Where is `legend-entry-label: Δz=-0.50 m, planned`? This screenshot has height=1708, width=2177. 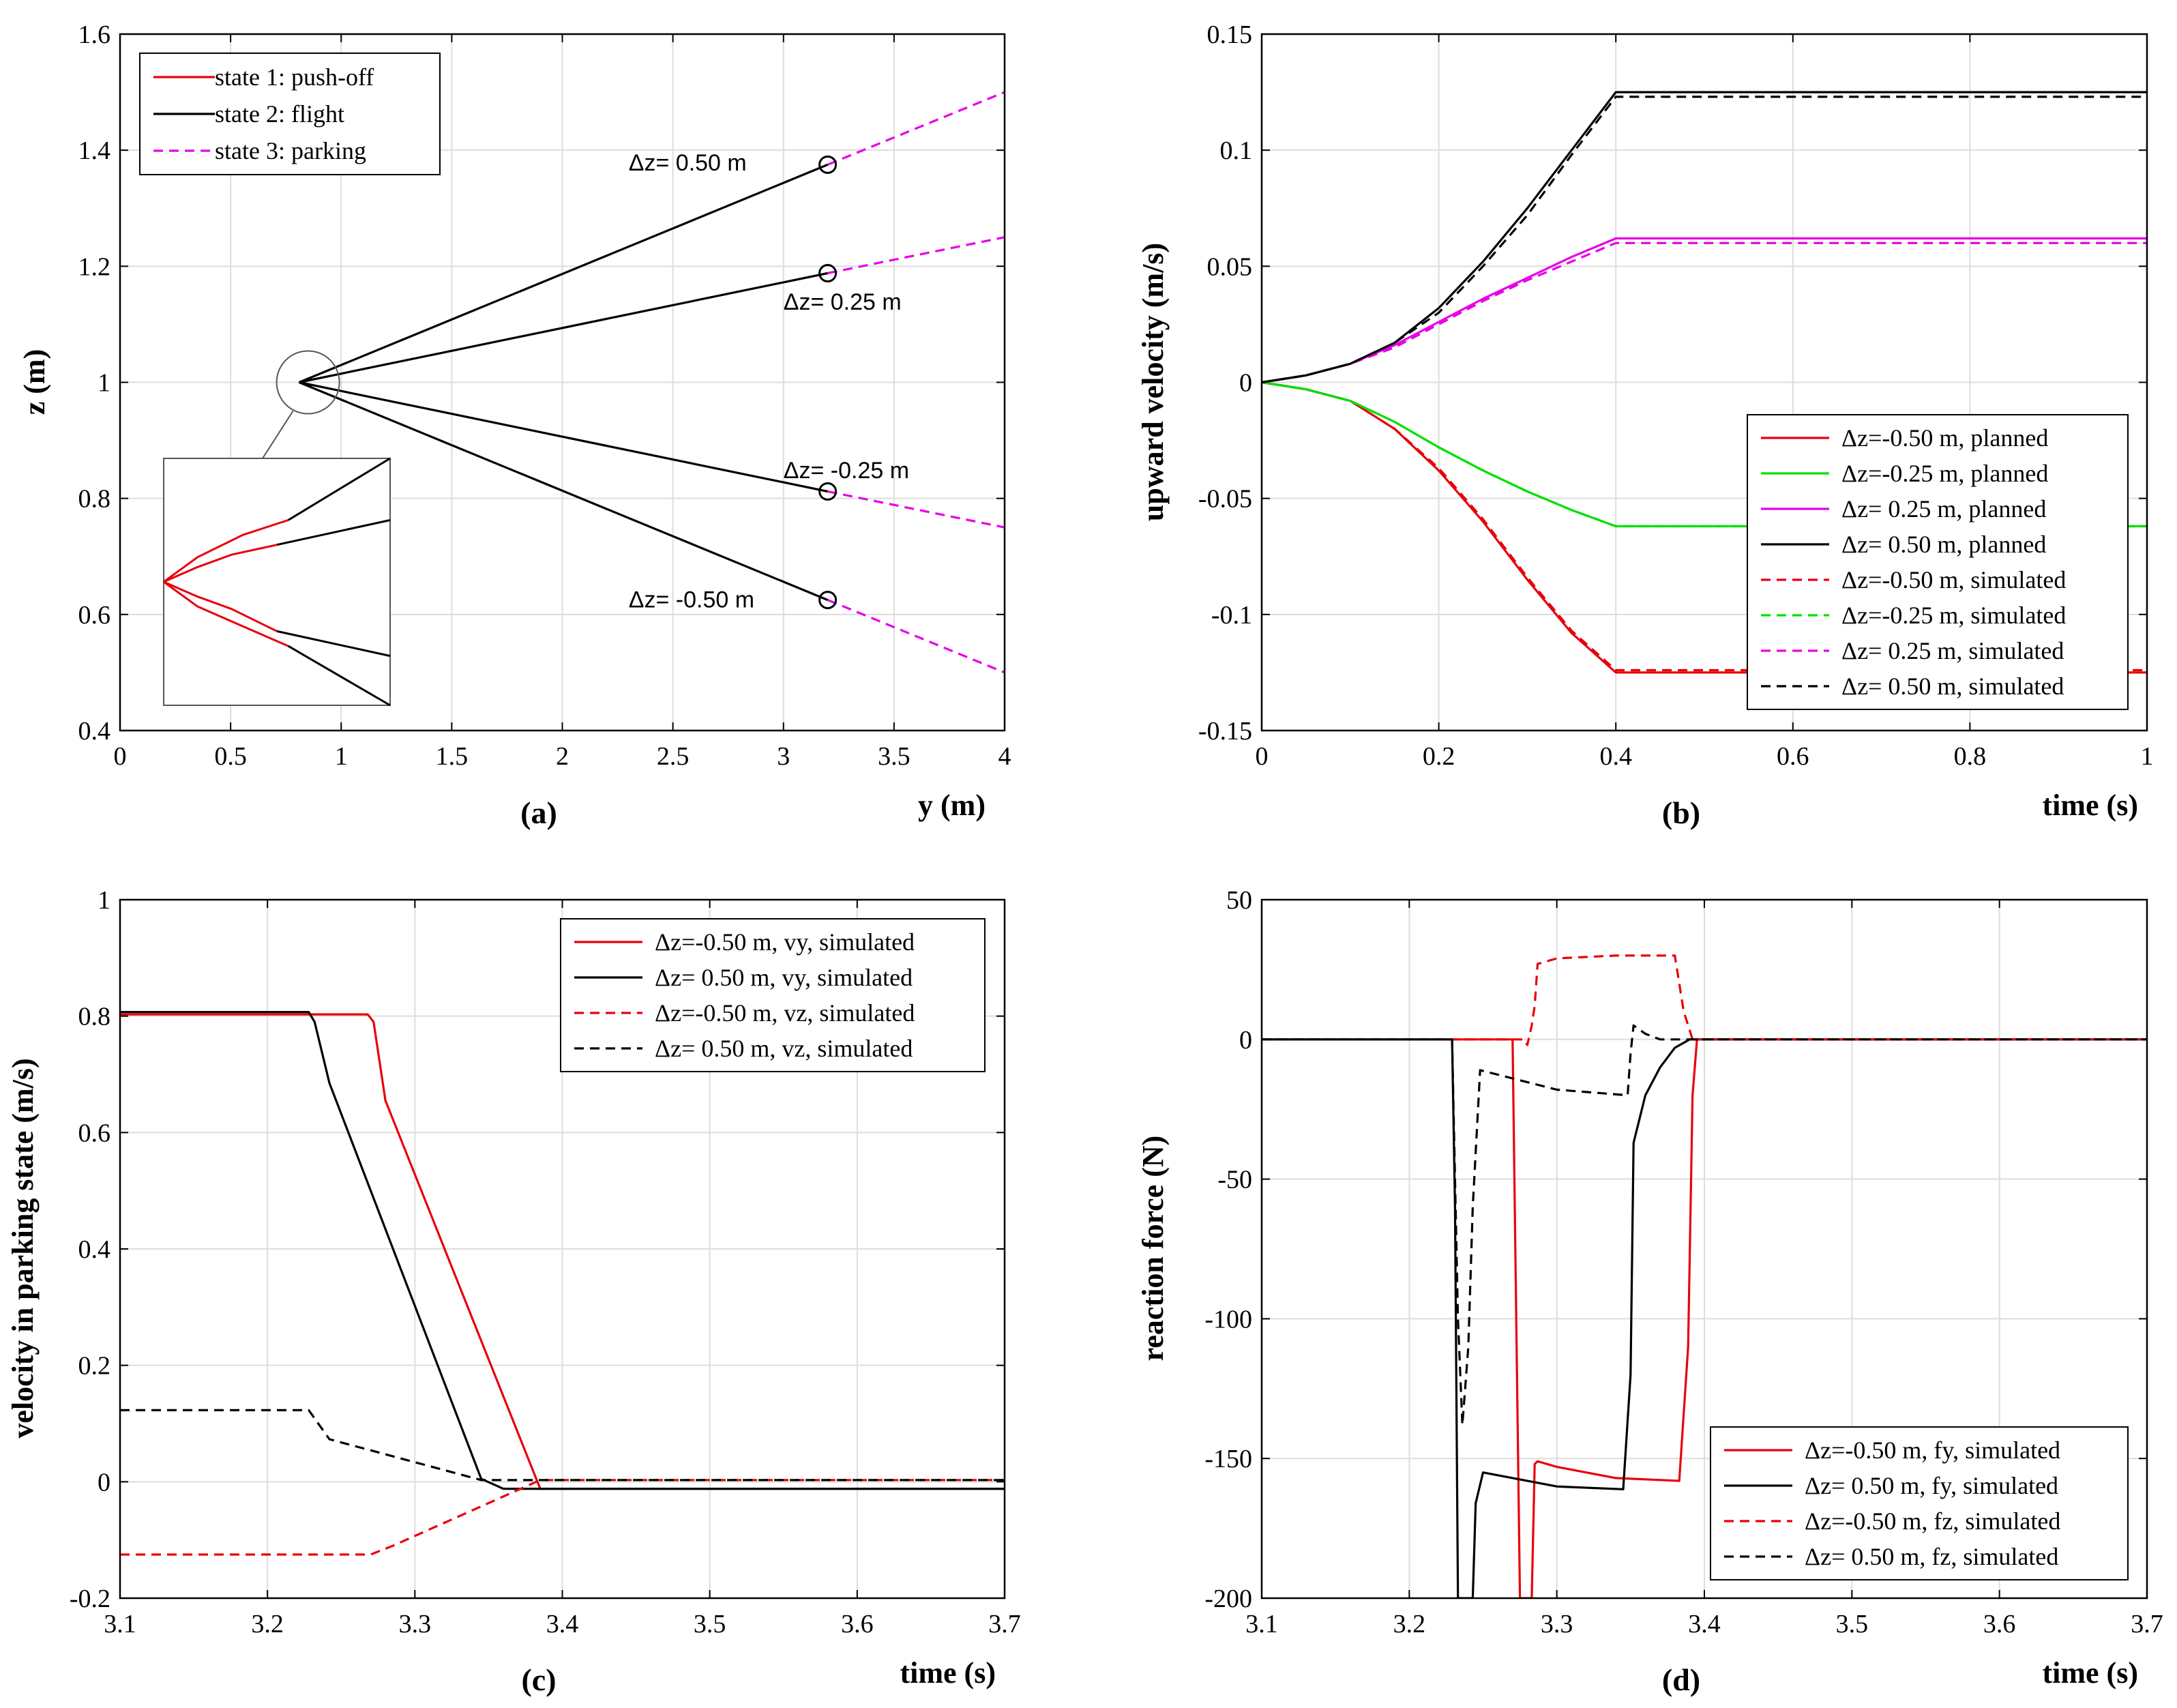
legend-entry-label: Δz=-0.50 m, planned is located at coordinates (1944, 438).